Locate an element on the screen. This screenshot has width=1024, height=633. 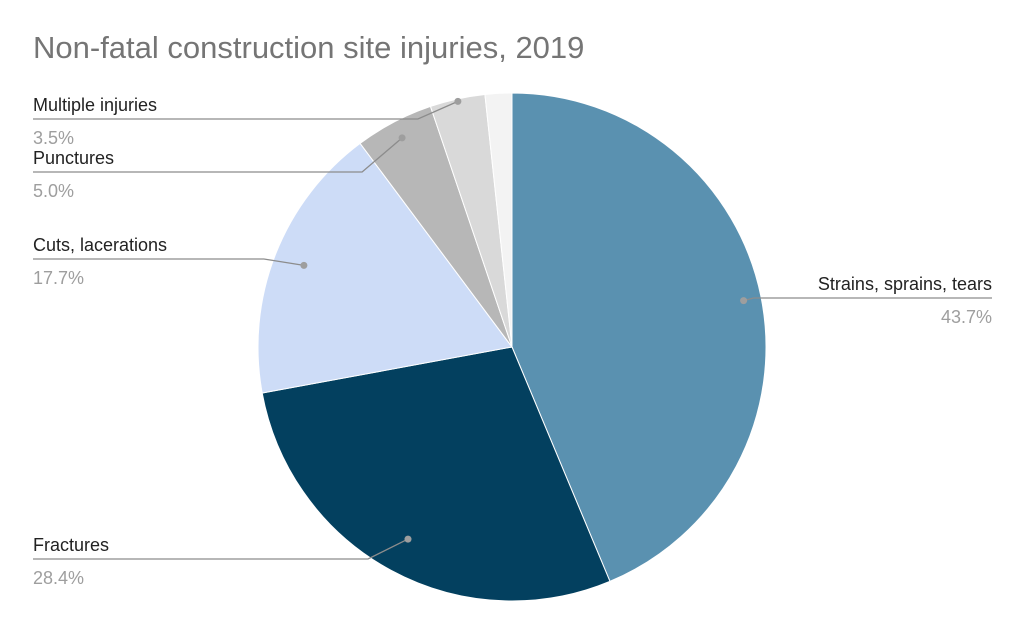
slice-percent-label: 28.4% is located at coordinates (58, 578).